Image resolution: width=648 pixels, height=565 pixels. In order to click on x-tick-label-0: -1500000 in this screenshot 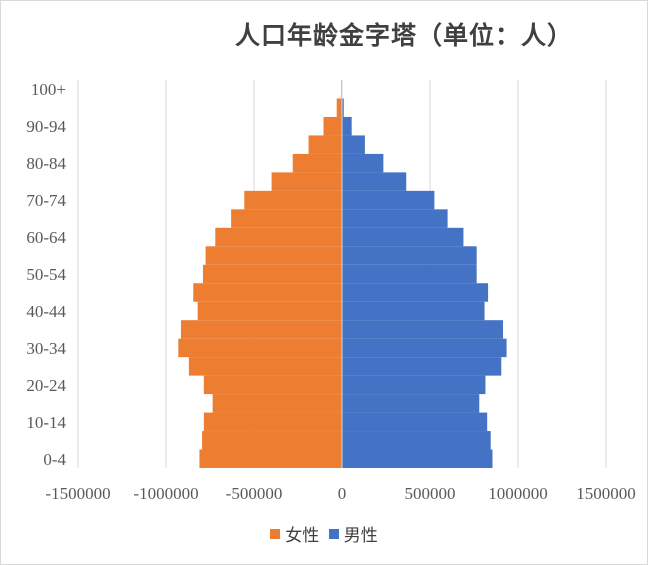, I will do `click(77, 493)`.